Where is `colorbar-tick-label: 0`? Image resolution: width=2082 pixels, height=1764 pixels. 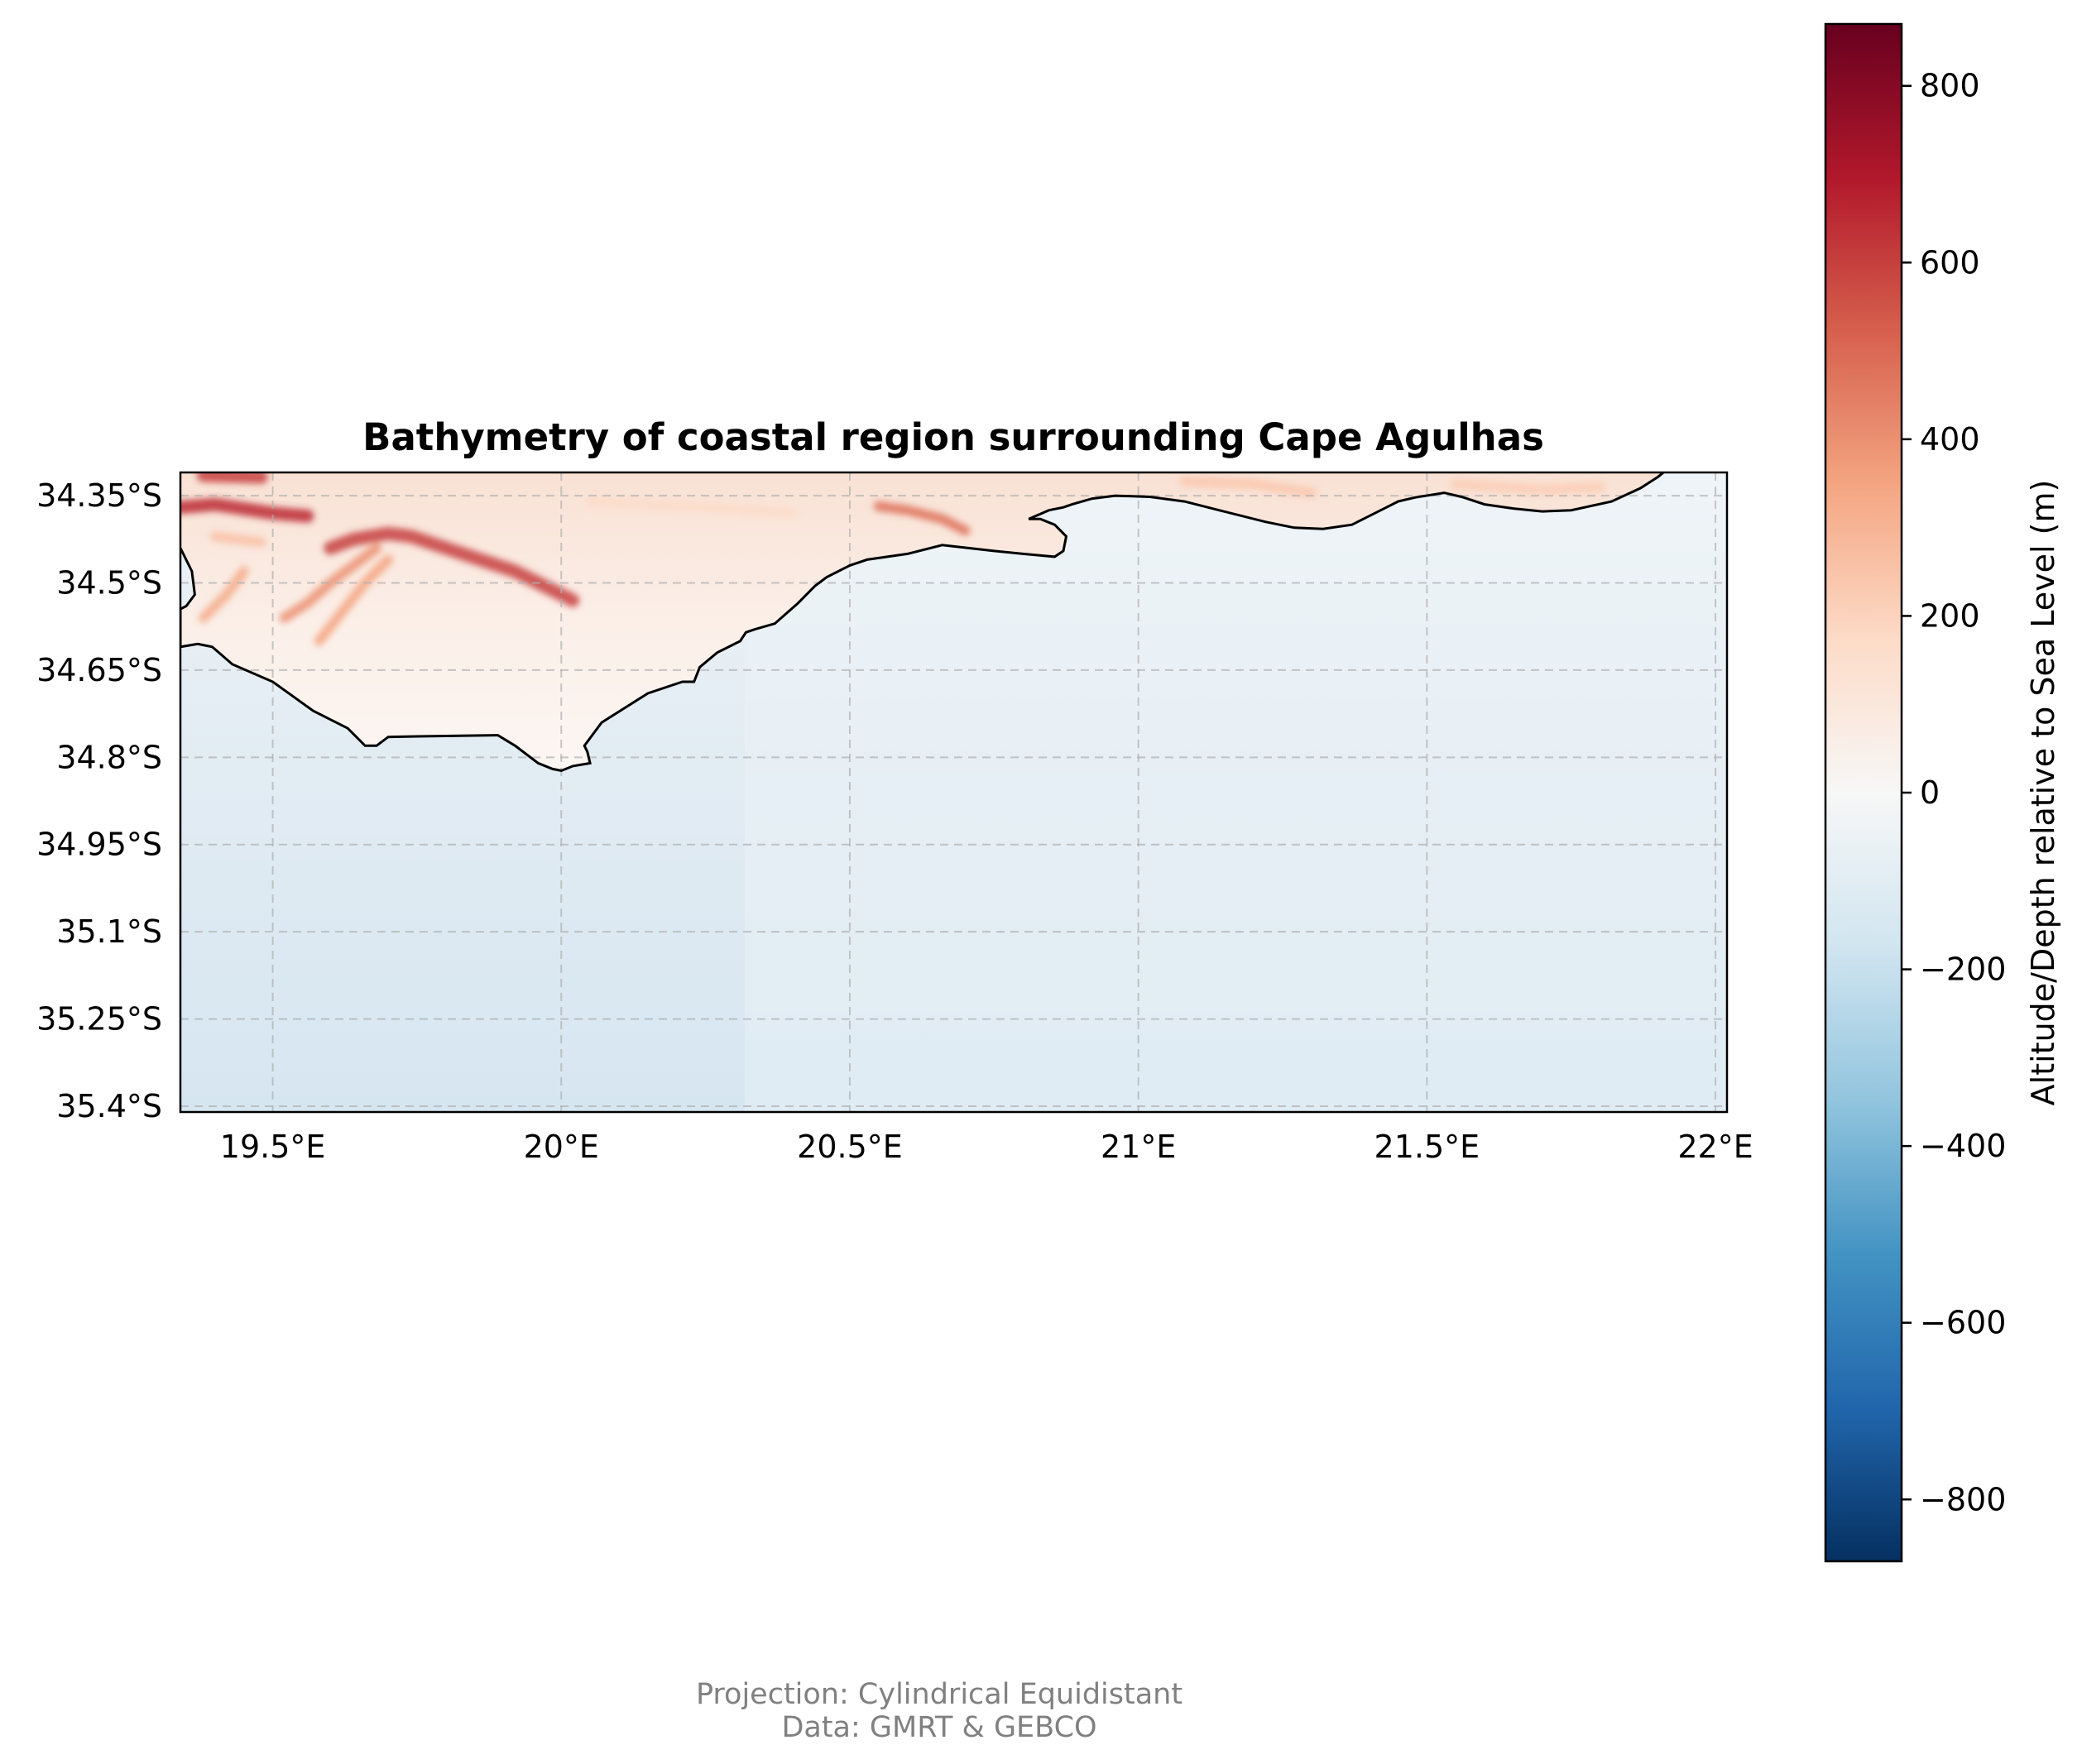
colorbar-tick-label: 0 is located at coordinates (1930, 792).